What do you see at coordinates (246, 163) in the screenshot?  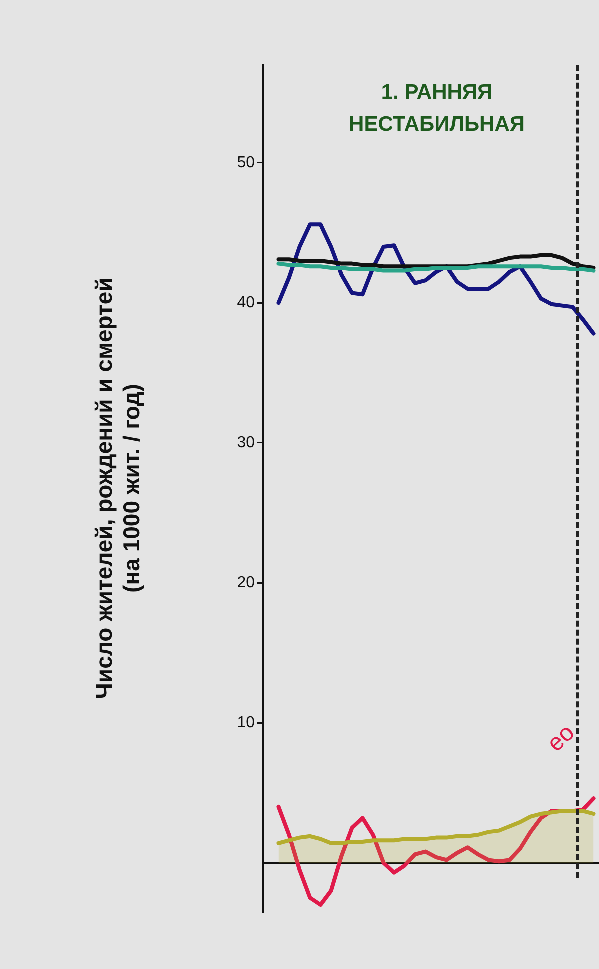 I see `y-tick-label: 50` at bounding box center [246, 163].